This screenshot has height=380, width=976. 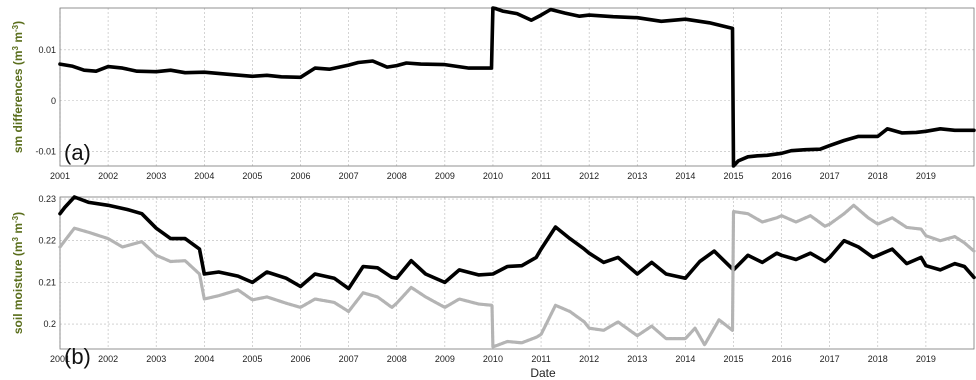 I want to click on y-axis-label-part: ), so click(x=18, y=214).